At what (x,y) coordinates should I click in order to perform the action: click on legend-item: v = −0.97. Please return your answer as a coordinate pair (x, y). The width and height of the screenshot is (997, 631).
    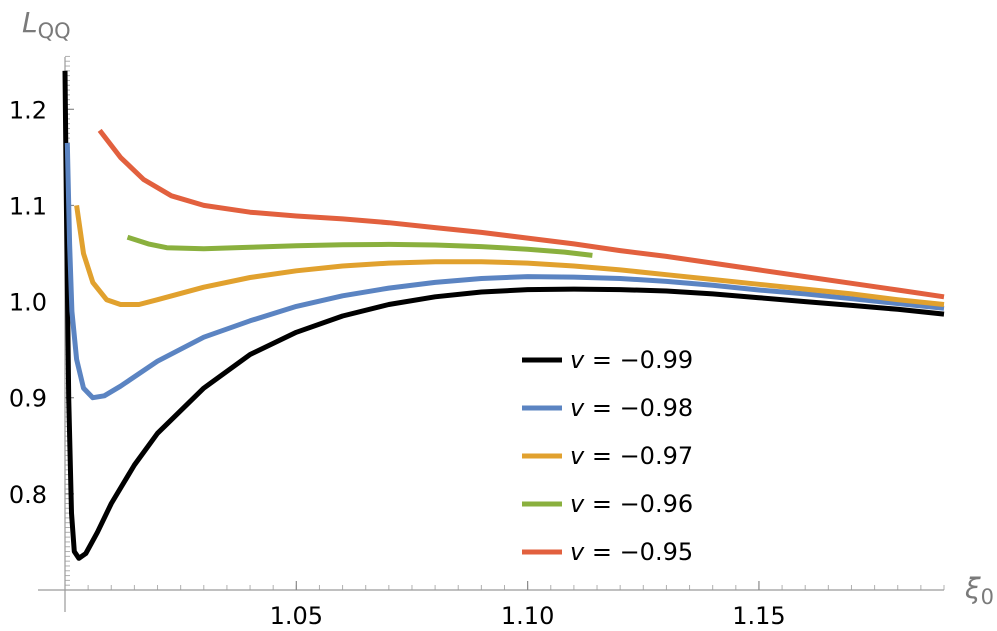
    Looking at the image, I should click on (607, 456).